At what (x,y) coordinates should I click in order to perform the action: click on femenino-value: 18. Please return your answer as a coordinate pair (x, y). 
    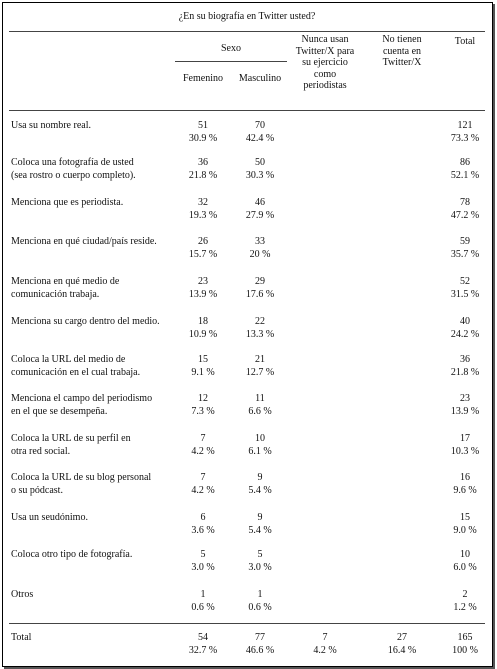
    Looking at the image, I should click on (203, 321).